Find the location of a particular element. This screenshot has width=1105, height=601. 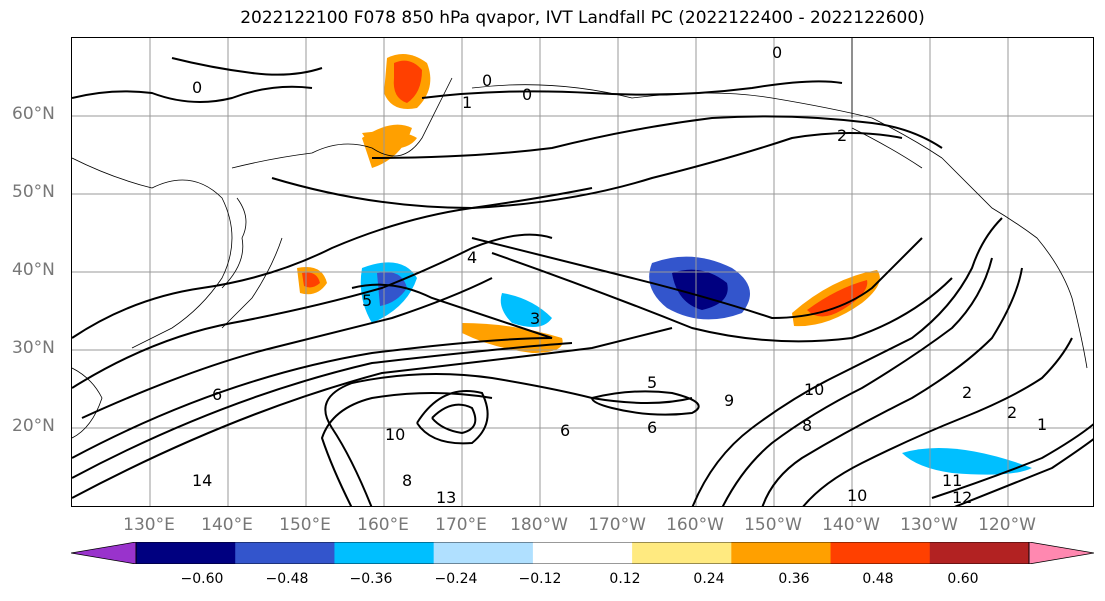

contour-label: 11 is located at coordinates (952, 480).